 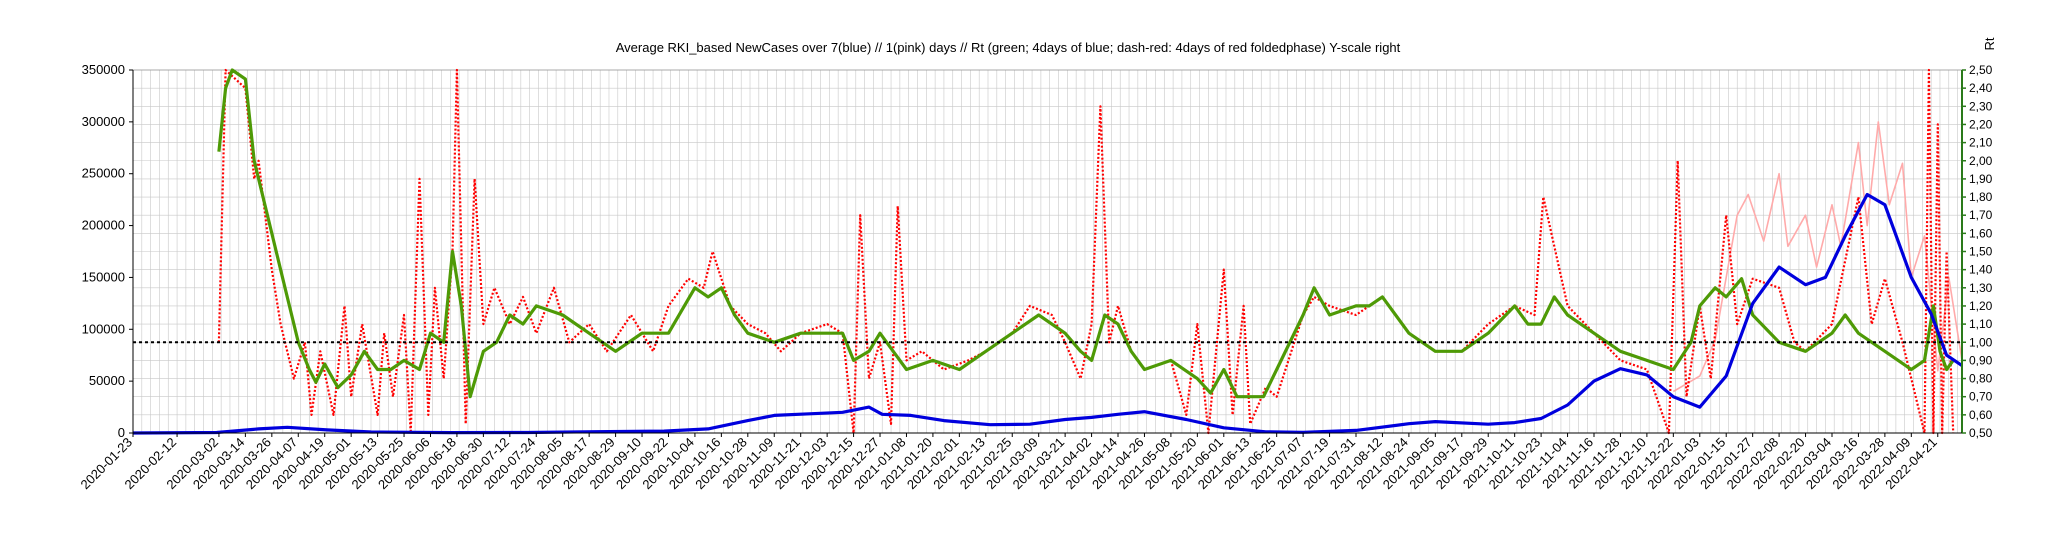 I want to click on right-axis-label: Rt, so click(x=1989, y=43).